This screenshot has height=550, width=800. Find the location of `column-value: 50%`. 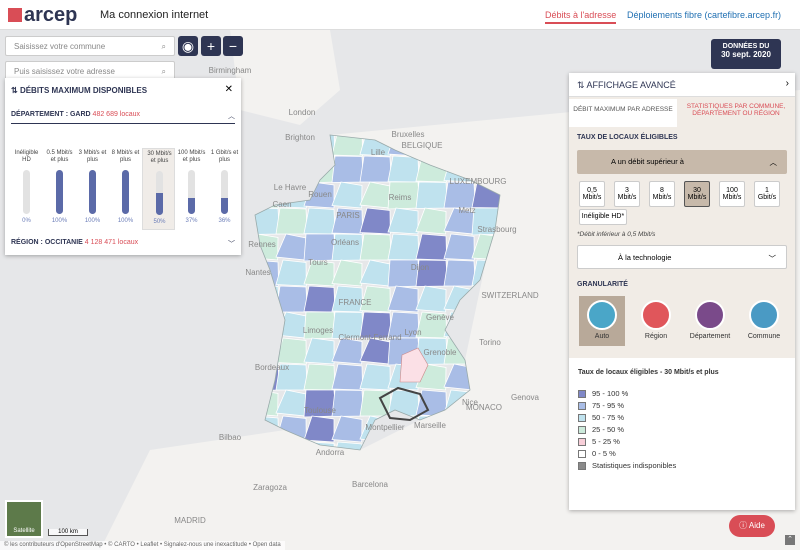

column-value: 50% is located at coordinates (159, 222).